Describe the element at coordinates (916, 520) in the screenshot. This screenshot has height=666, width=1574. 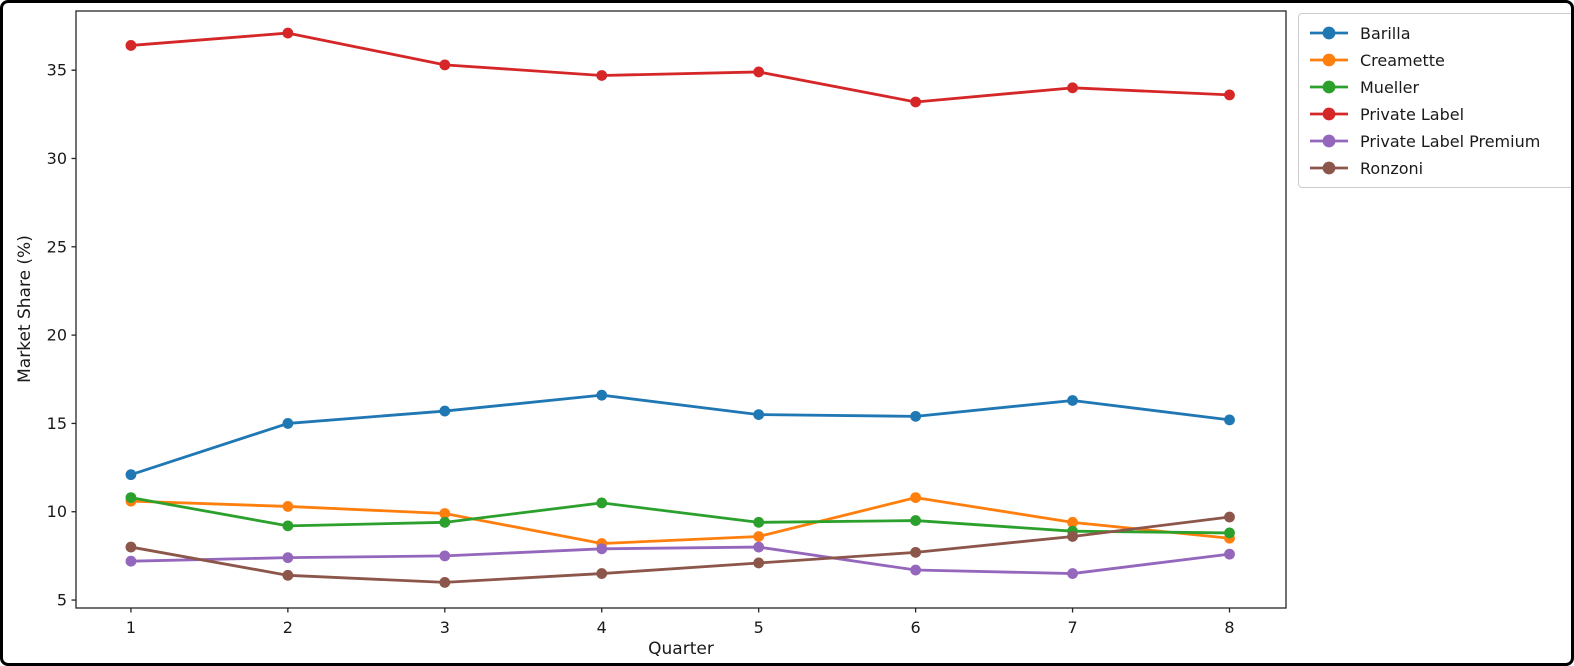
I see `data-point-mueller-q6` at that location.